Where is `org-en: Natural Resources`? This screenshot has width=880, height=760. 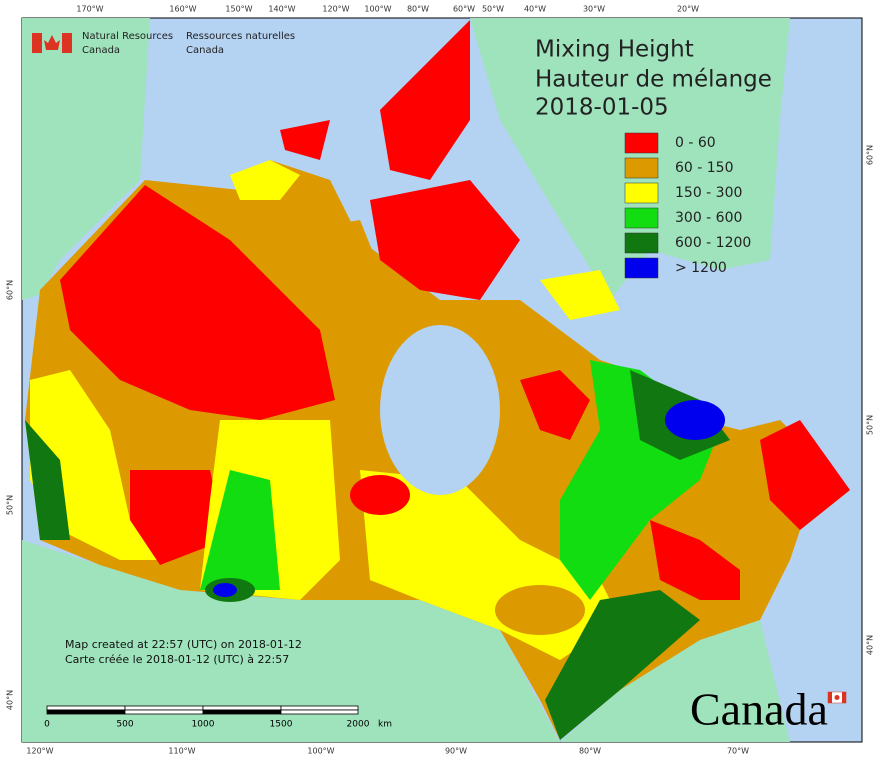 org-en: Natural Resources is located at coordinates (127, 36).